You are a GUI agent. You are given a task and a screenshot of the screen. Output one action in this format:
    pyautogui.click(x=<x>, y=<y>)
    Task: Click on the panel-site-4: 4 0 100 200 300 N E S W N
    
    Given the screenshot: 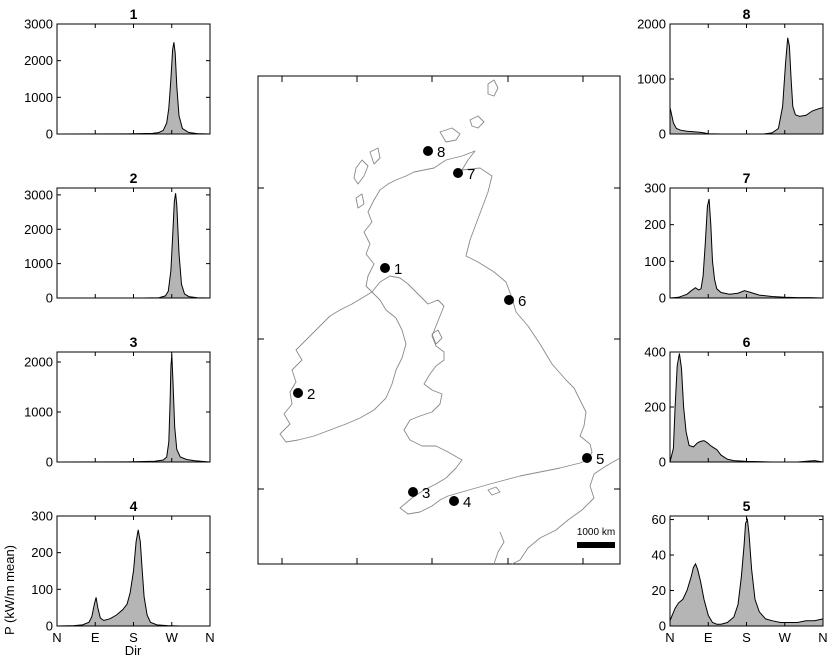 What is the action you would take?
    pyautogui.click(x=122, y=571)
    